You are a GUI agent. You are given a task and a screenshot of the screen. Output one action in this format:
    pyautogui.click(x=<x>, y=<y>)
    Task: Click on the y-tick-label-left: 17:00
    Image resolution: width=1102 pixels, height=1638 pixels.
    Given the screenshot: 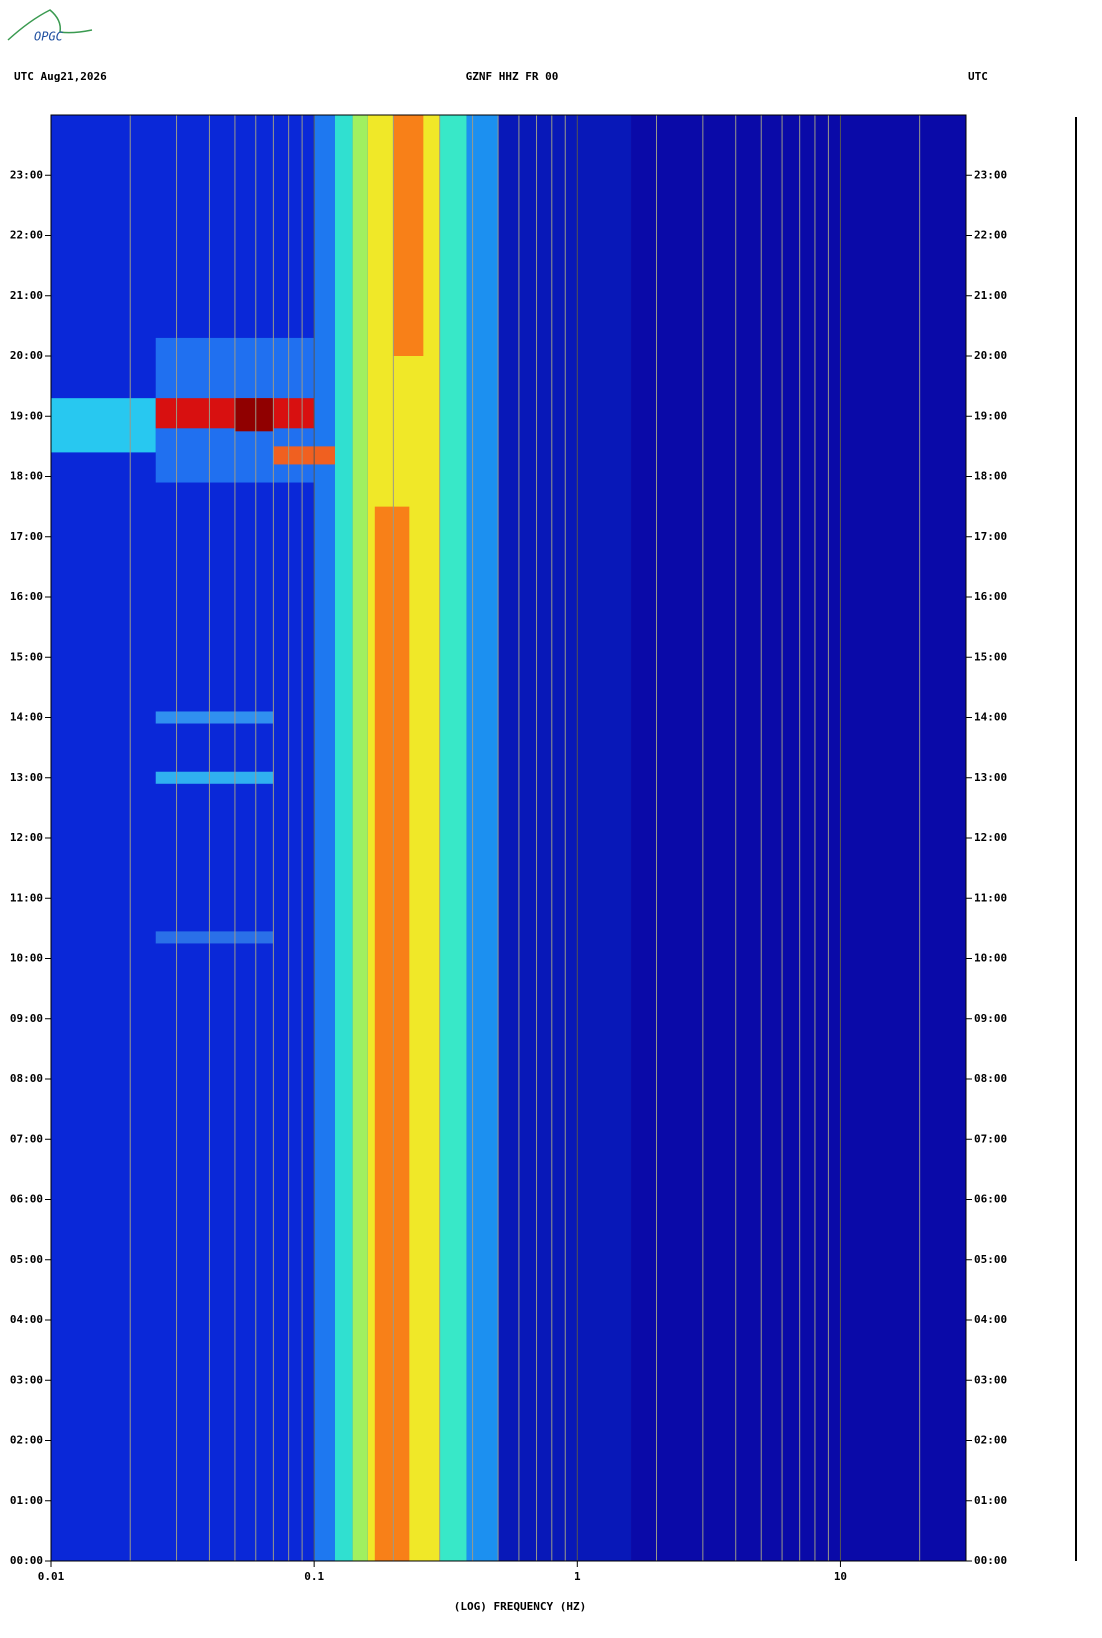 What is the action you would take?
    pyautogui.click(x=26, y=536)
    